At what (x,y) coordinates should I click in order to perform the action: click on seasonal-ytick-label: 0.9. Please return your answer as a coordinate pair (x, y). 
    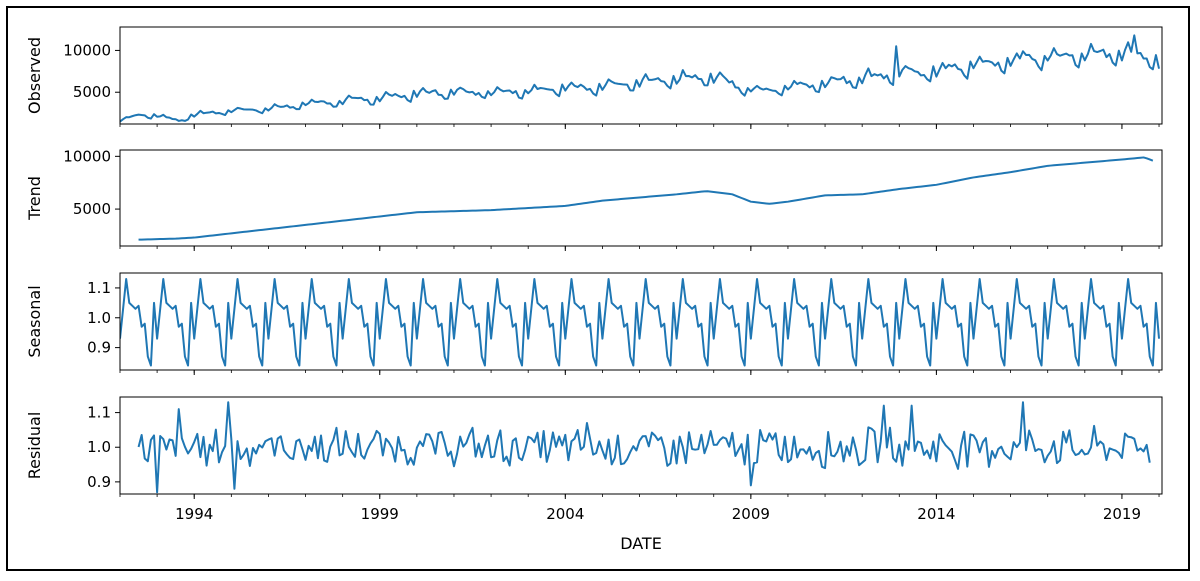
    Looking at the image, I should click on (99, 348).